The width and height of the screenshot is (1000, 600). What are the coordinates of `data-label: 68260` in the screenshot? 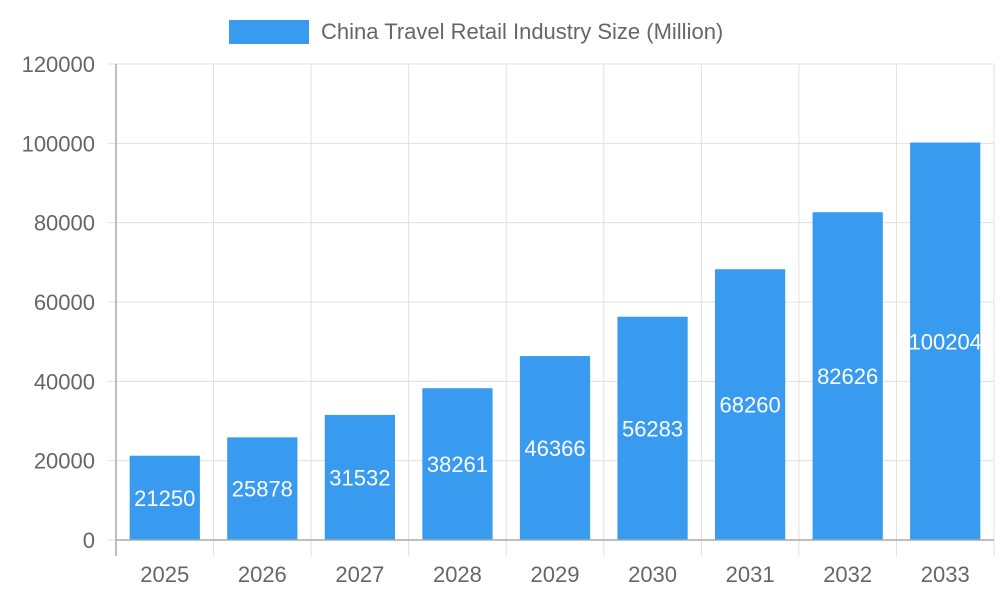 It's located at (750, 405).